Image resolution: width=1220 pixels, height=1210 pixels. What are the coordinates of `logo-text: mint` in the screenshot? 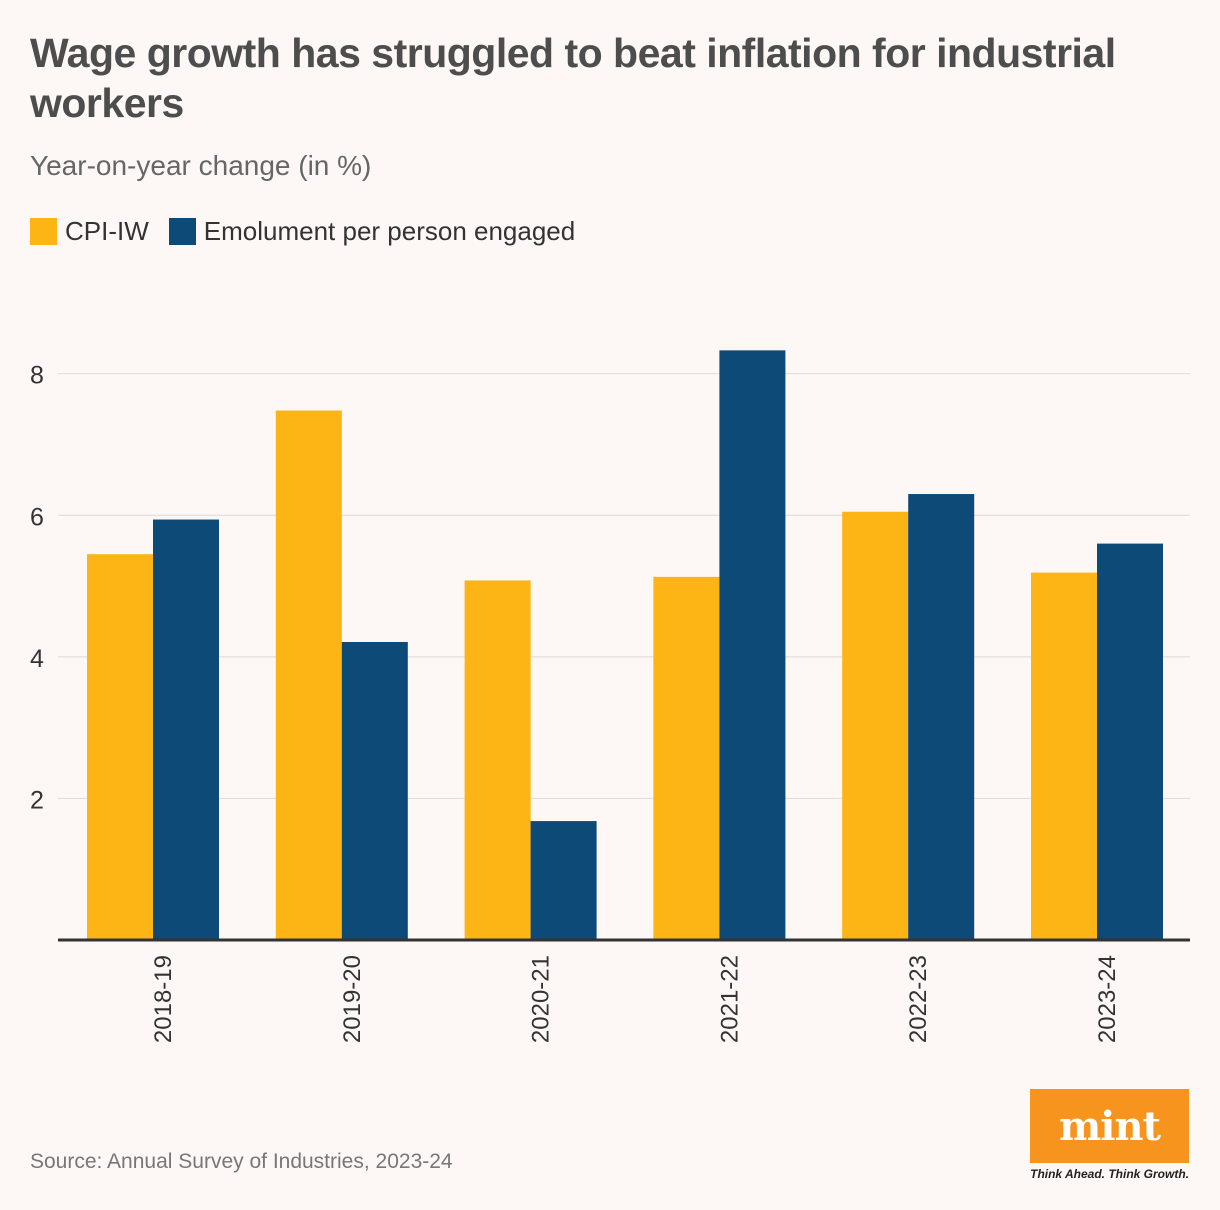 It's located at (1109, 1126).